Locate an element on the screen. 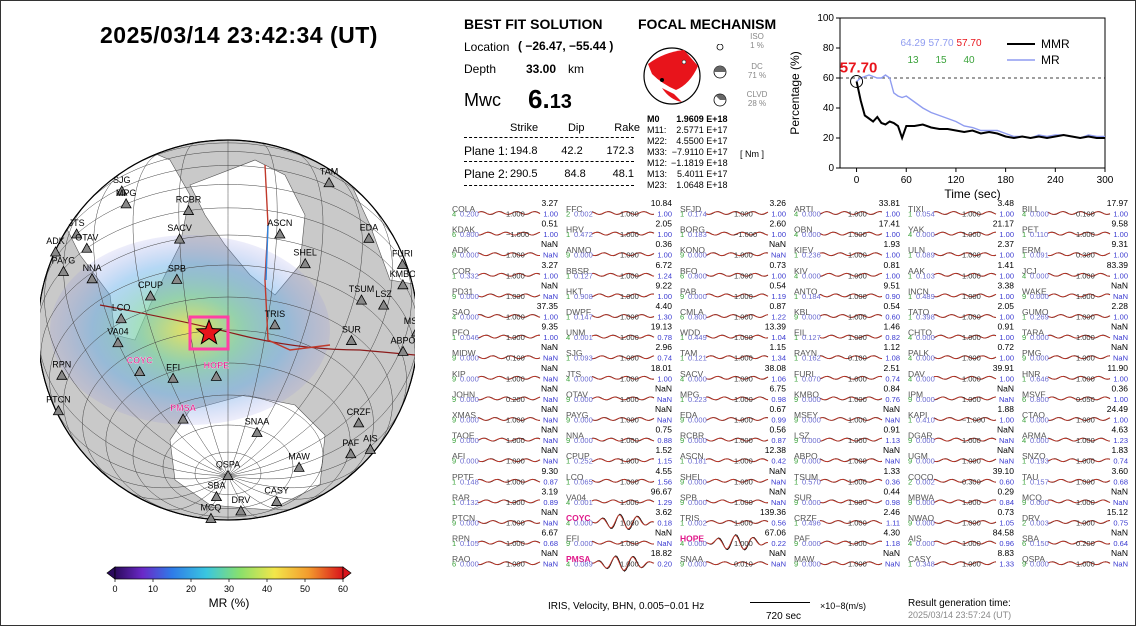 Image resolution: width=1136 pixels, height=626 pixels. station-tsum: TSUM is located at coordinates (361, 294).